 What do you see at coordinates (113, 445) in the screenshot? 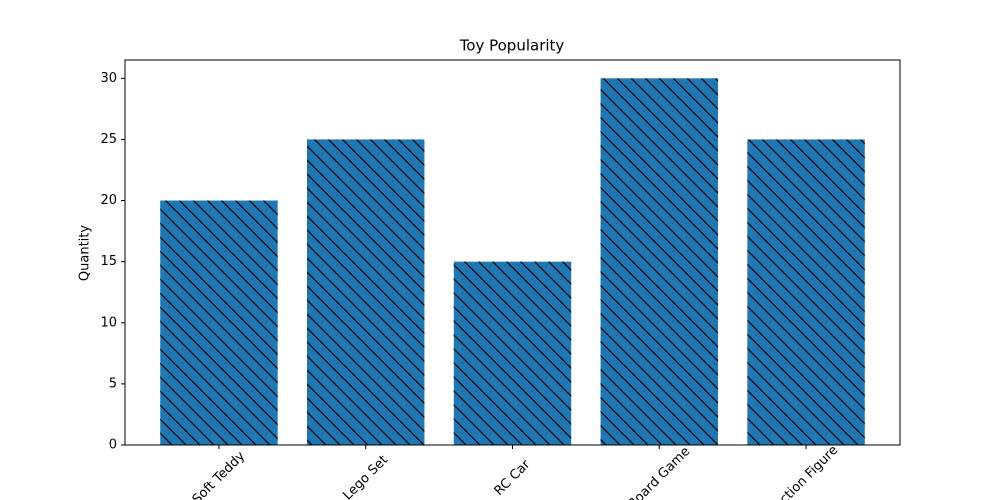
I see `y-tick-label: 0` at bounding box center [113, 445].